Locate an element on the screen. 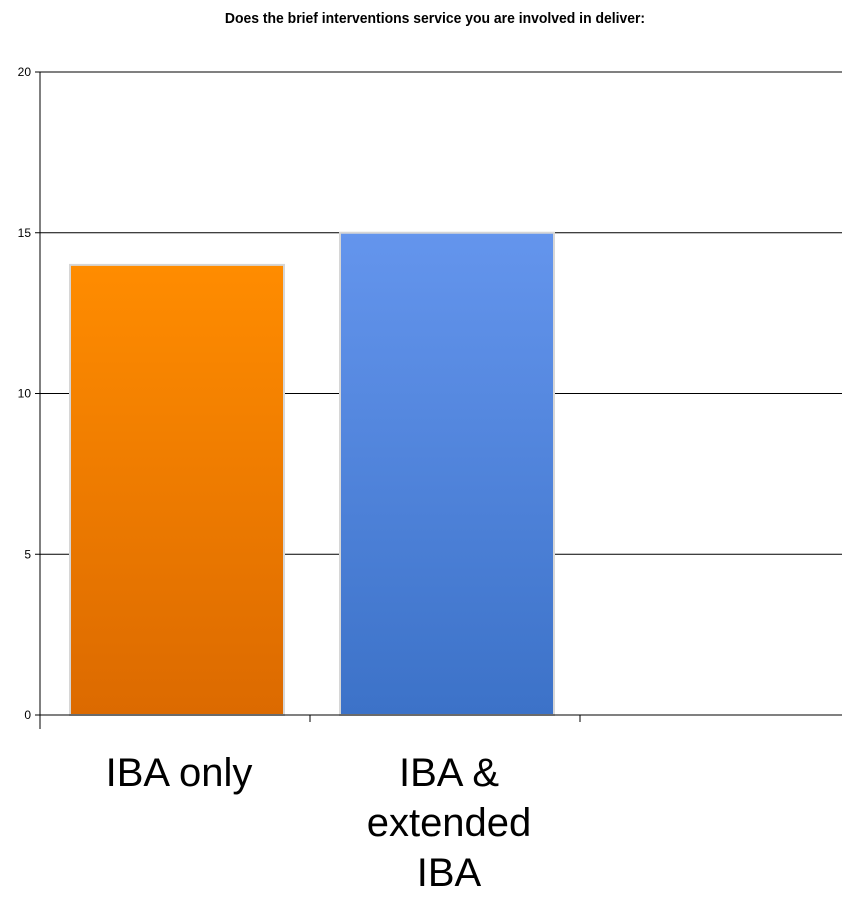 The width and height of the screenshot is (842, 902). y-tick-label: 20 is located at coordinates (25, 72).